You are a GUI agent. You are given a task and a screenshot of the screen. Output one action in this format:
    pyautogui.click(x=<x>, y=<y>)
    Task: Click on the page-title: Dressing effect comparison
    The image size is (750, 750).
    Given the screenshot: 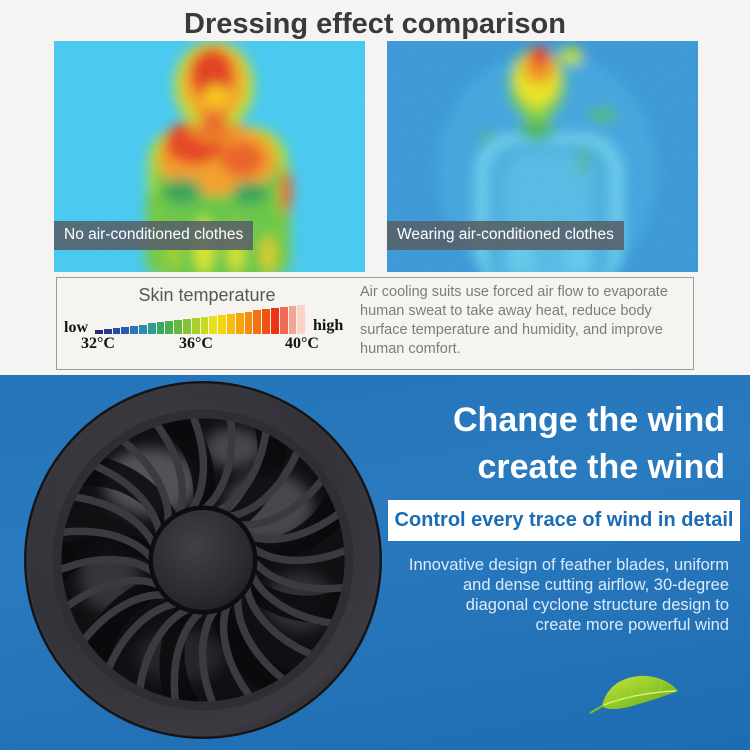 What is the action you would take?
    pyautogui.click(x=375, y=24)
    